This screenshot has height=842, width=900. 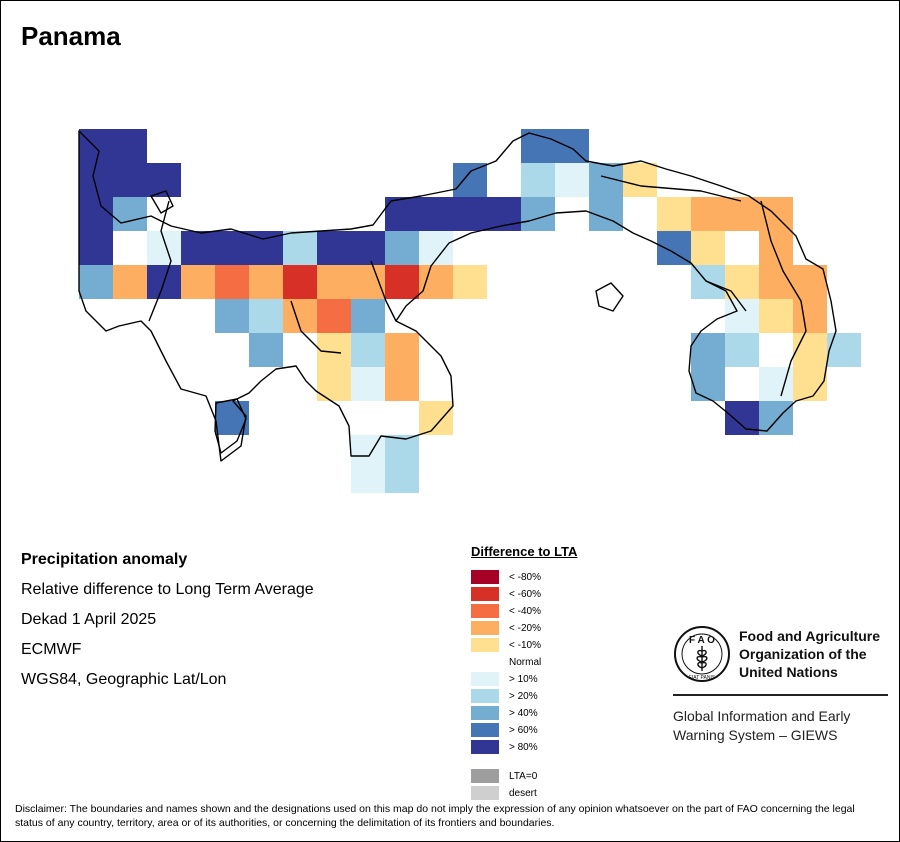 I want to click on legend-label: < -60%, so click(x=525, y=594).